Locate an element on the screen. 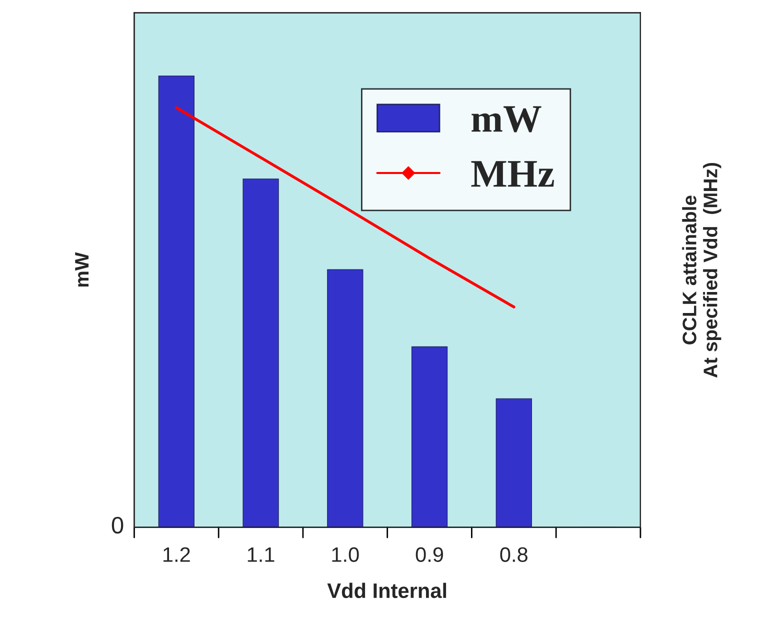 The image size is (767, 643). text: 0 is located at coordinates (118, 525).